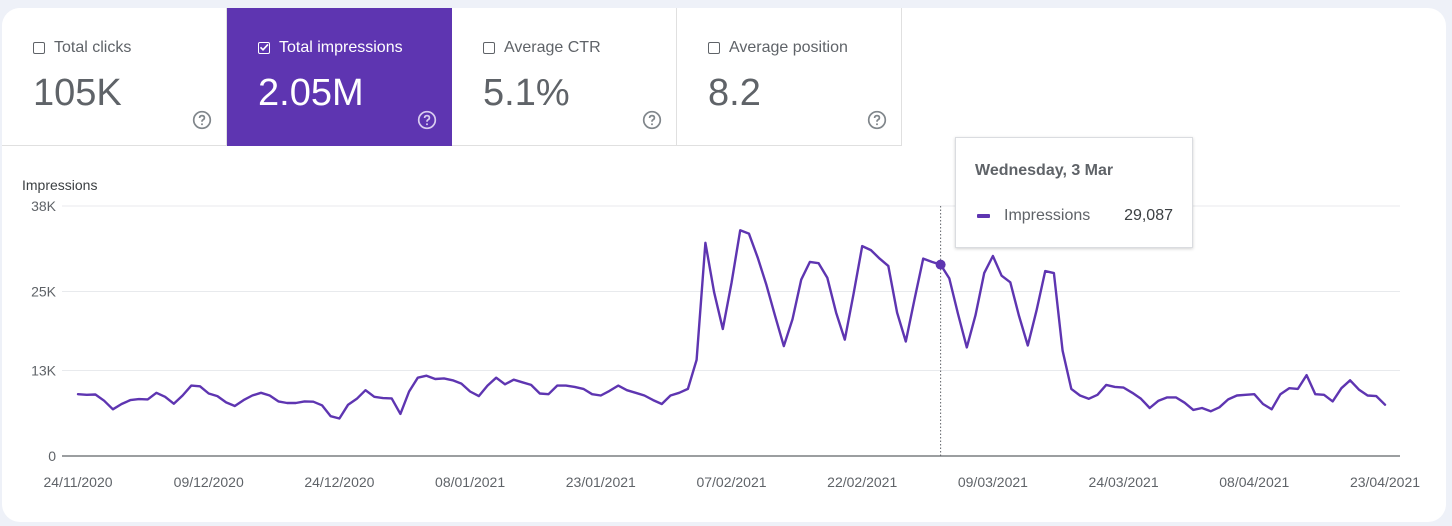 The width and height of the screenshot is (1452, 526). What do you see at coordinates (339, 482) in the screenshot?
I see `x-tick-label: 24/12/2020` at bounding box center [339, 482].